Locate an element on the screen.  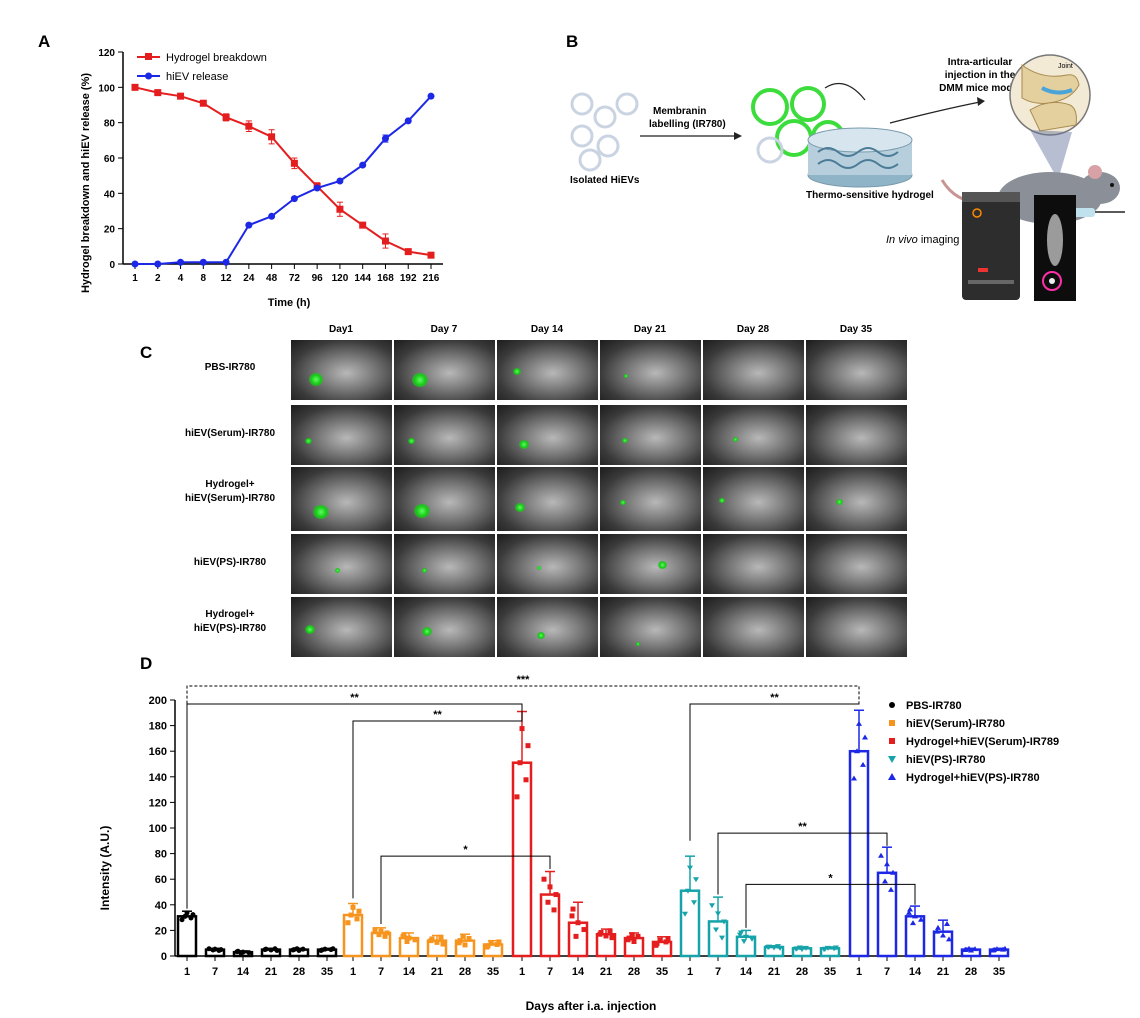
day-header: Day 14 is located at coordinates (547, 329).